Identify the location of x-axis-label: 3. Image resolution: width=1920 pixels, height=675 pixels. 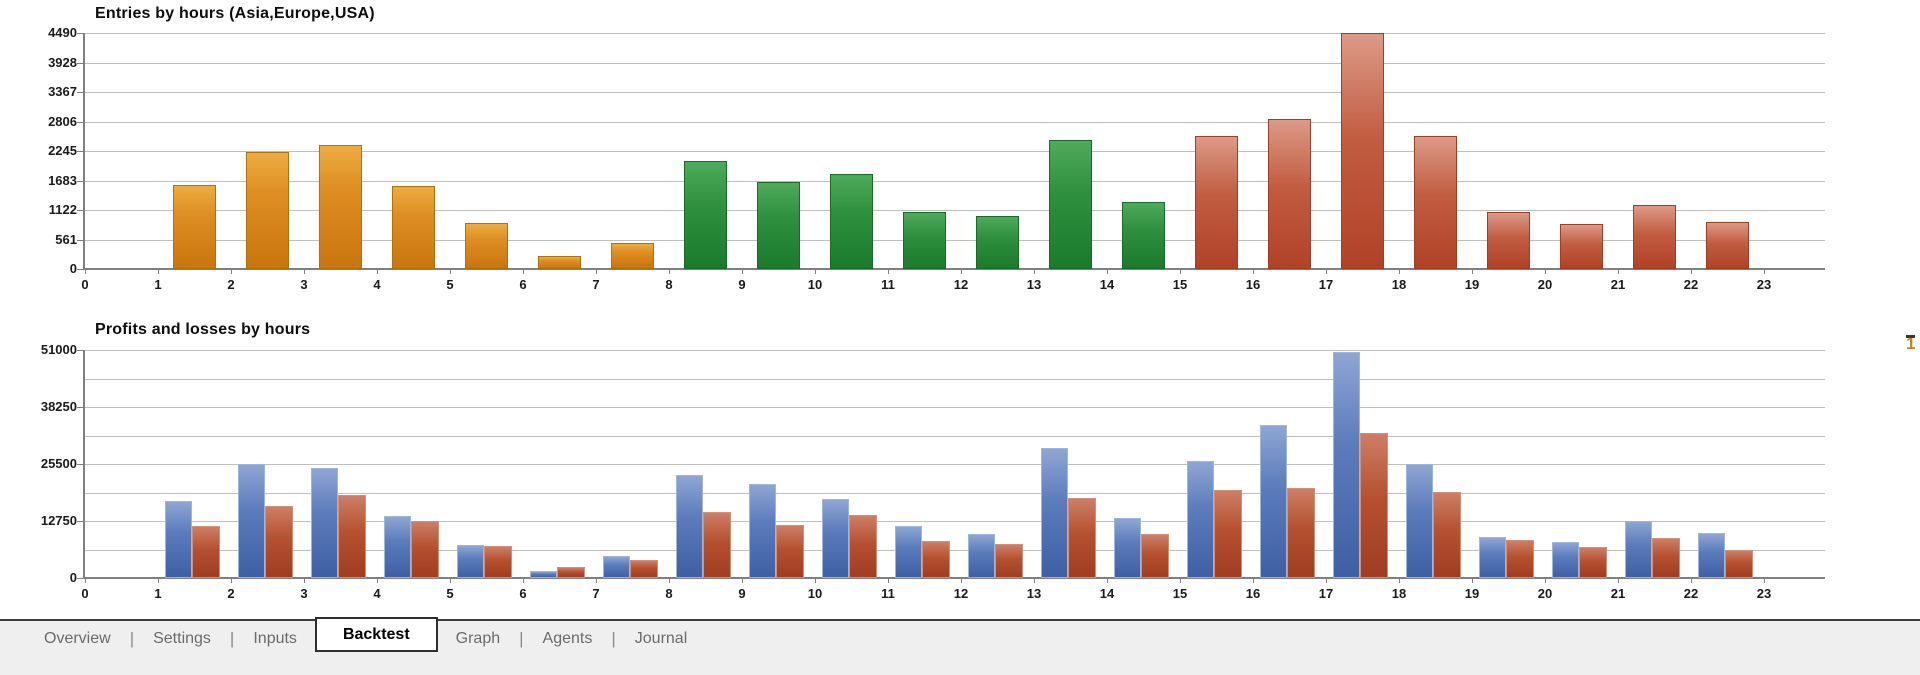
(304, 593).